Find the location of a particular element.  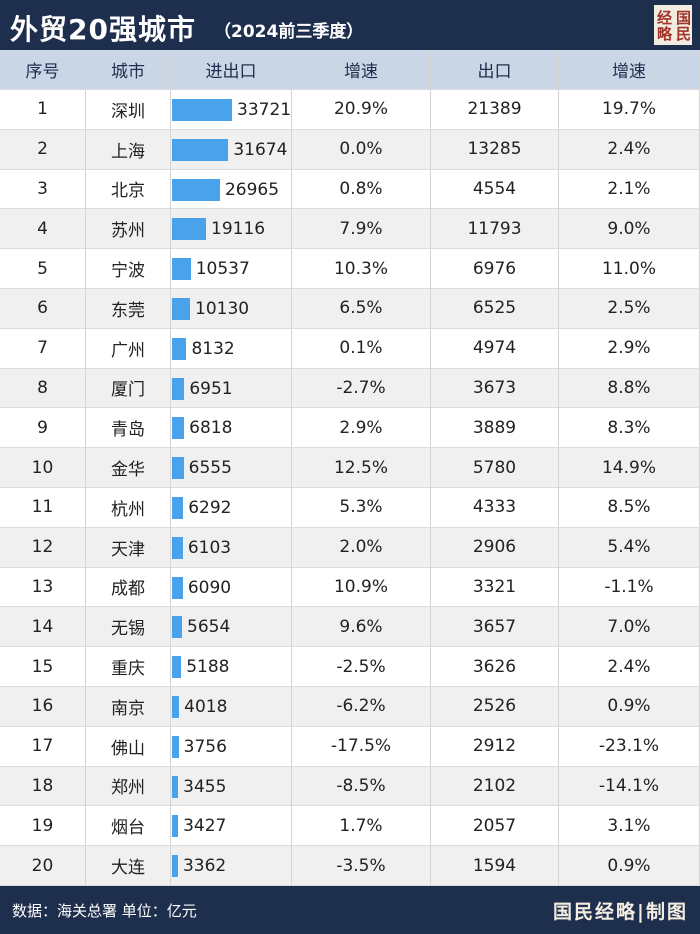

cell: 6 is located at coordinates (43, 309).